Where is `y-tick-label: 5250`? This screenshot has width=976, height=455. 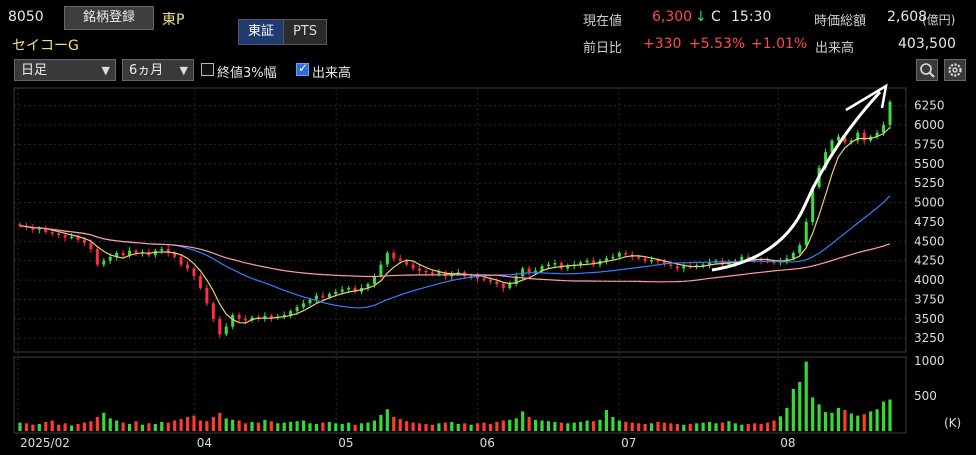
y-tick-label: 5250 is located at coordinates (929, 183).